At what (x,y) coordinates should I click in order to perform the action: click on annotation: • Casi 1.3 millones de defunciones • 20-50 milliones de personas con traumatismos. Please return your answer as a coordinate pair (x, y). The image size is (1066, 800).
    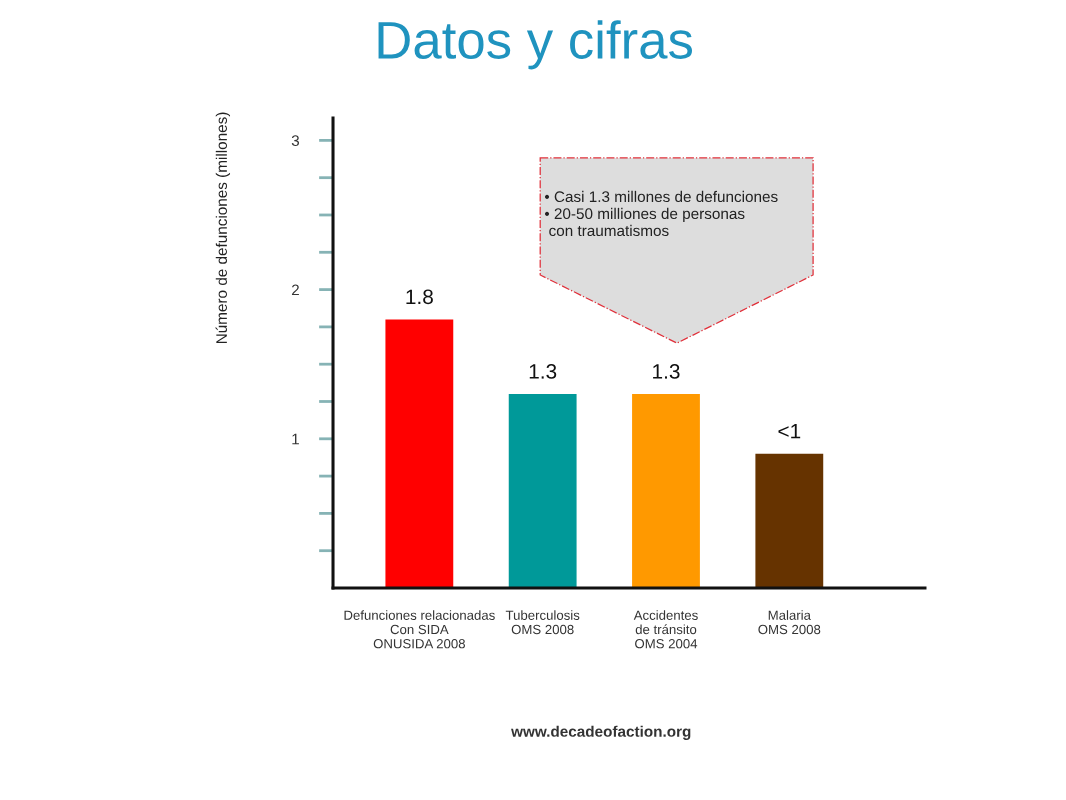
    Looking at the image, I should click on (661, 213).